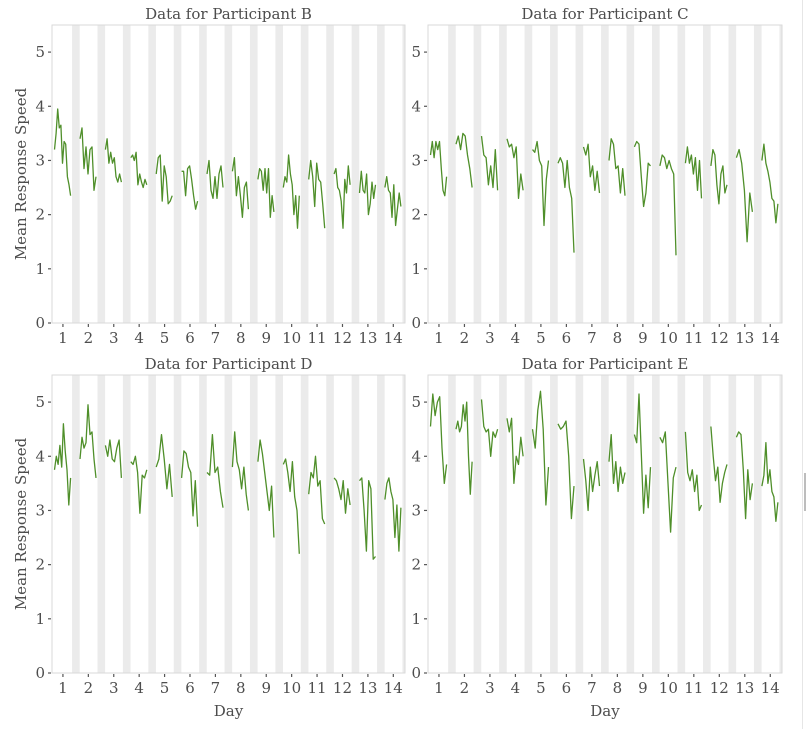 Image resolution: width=806 pixels, height=733 pixels. What do you see at coordinates (617, 463) in the screenshot?
I see `day-8-series-line` at bounding box center [617, 463].